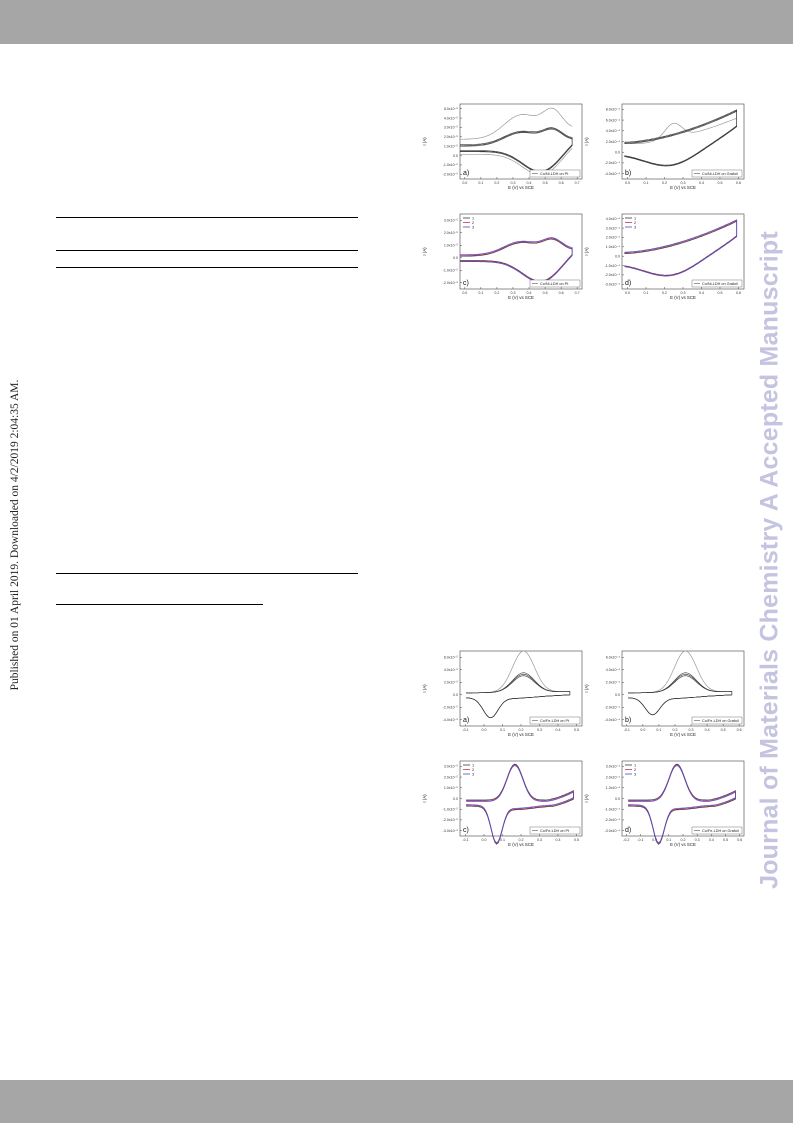 This screenshot has width=793, height=1123. Describe the element at coordinates (451, 720) in the screenshot. I see `y-tick-label: -4.0x10⁻⁵` at that location.